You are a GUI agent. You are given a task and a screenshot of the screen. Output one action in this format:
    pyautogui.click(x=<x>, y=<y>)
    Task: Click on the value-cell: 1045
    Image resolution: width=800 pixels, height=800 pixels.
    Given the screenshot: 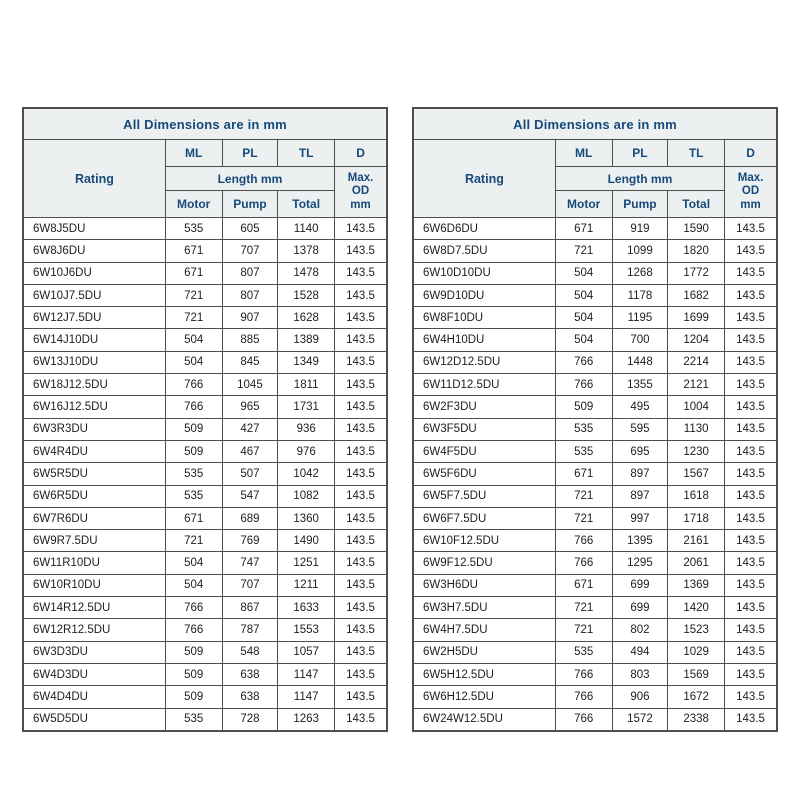 What is the action you would take?
    pyautogui.click(x=250, y=385)
    